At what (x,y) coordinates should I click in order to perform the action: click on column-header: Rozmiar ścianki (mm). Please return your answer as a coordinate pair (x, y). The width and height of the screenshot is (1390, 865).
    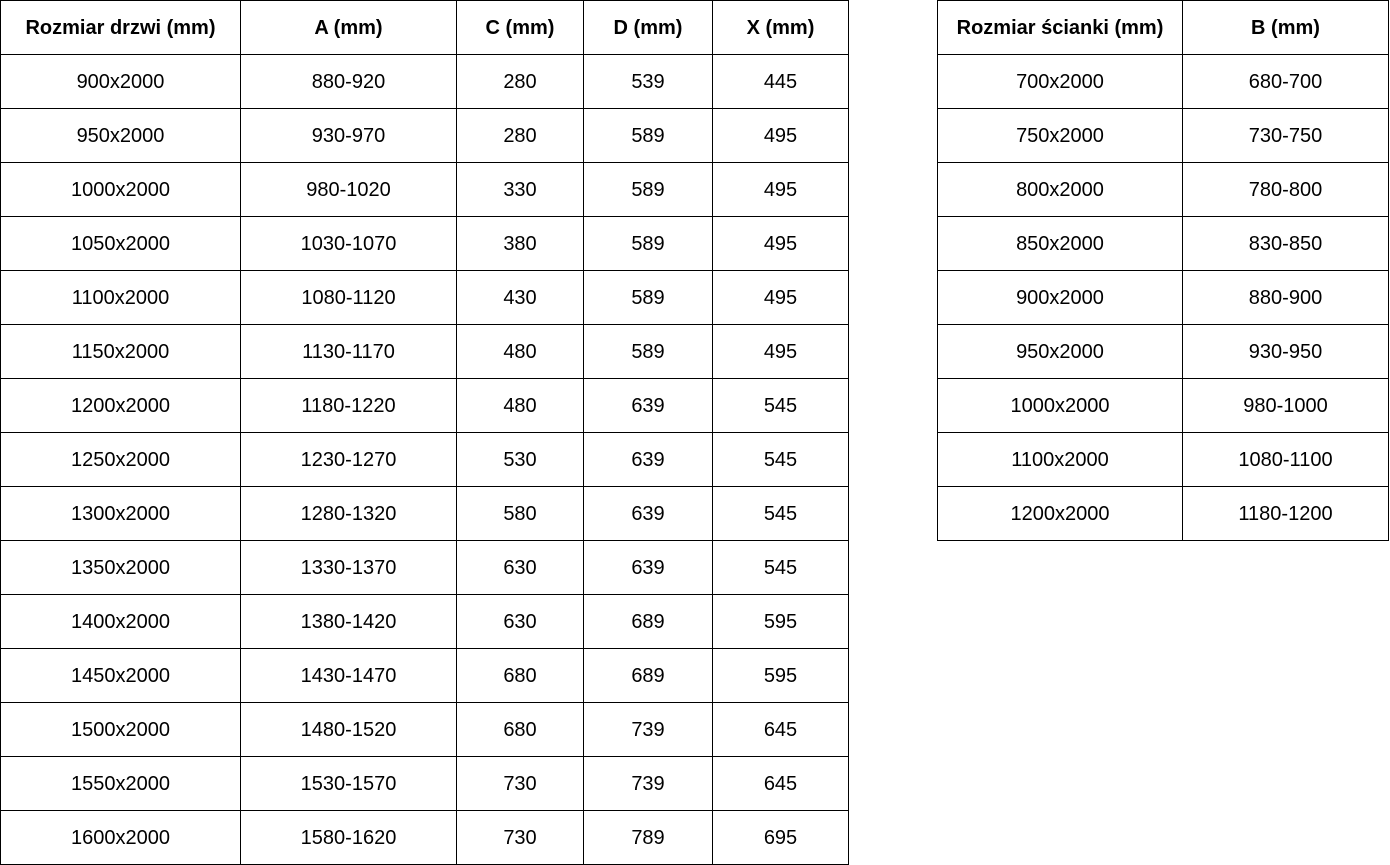
    Looking at the image, I should click on (1060, 27).